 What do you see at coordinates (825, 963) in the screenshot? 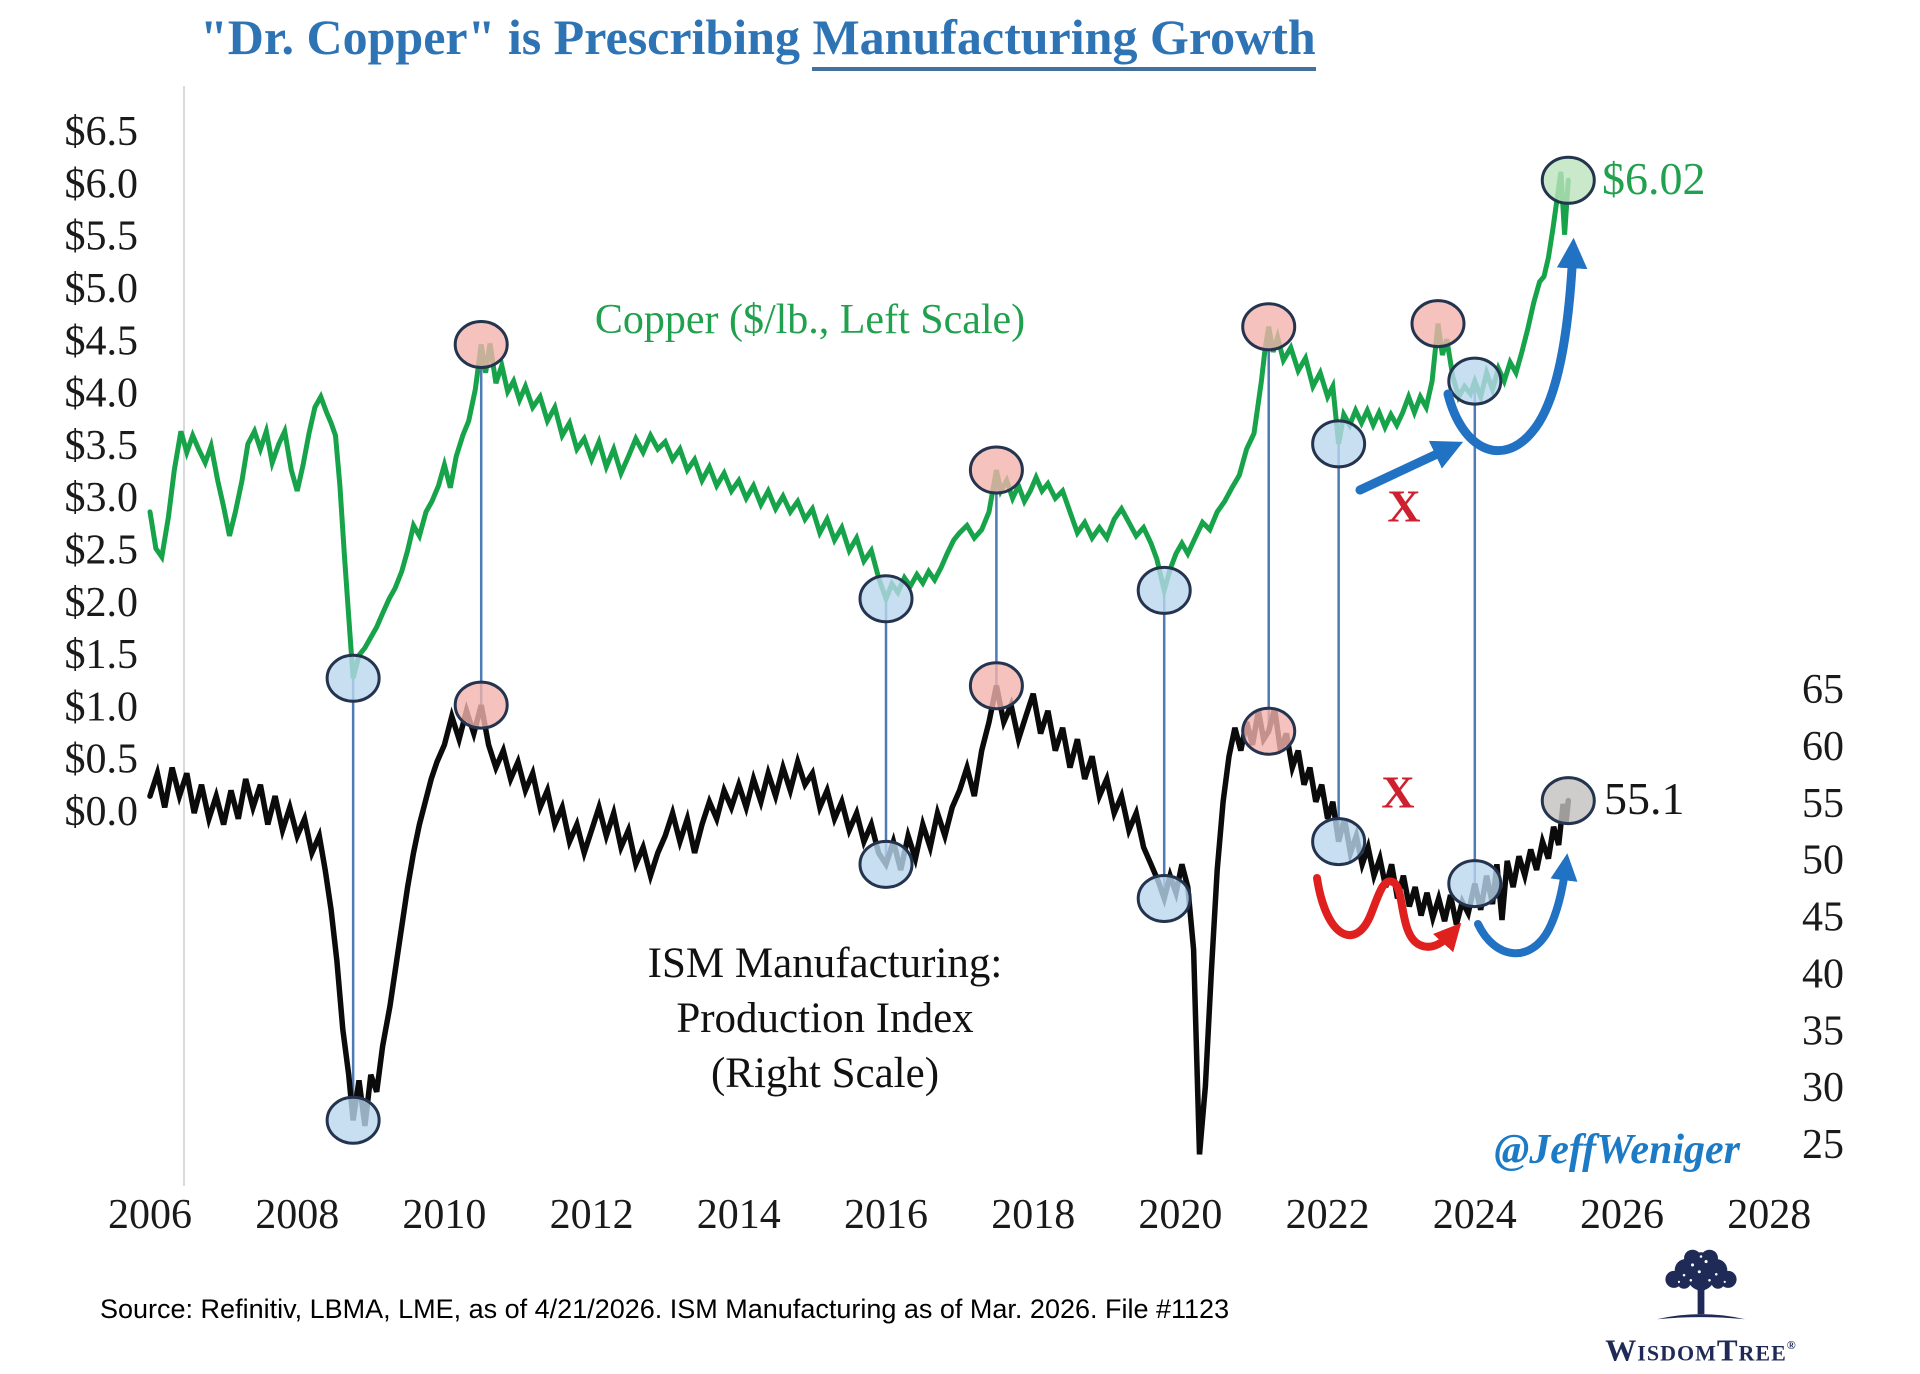
I see `ism-series-label-line1: ISM Manufacturing:` at bounding box center [825, 963].